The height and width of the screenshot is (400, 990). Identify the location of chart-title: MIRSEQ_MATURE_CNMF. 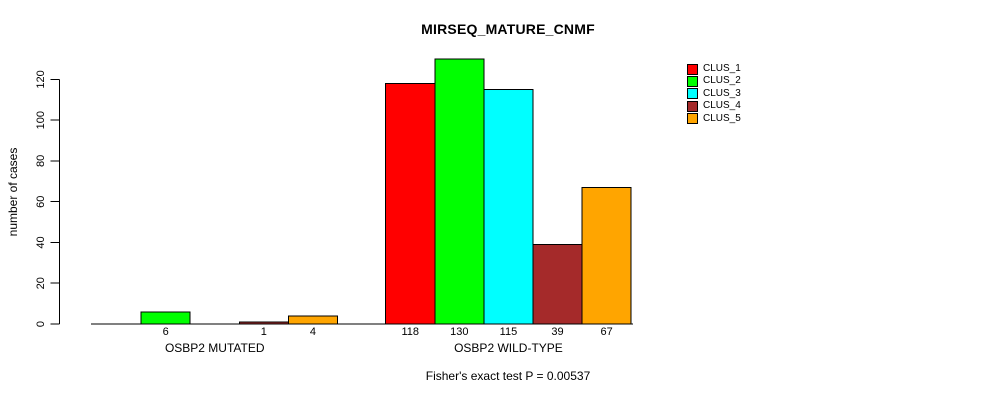
(508, 29).